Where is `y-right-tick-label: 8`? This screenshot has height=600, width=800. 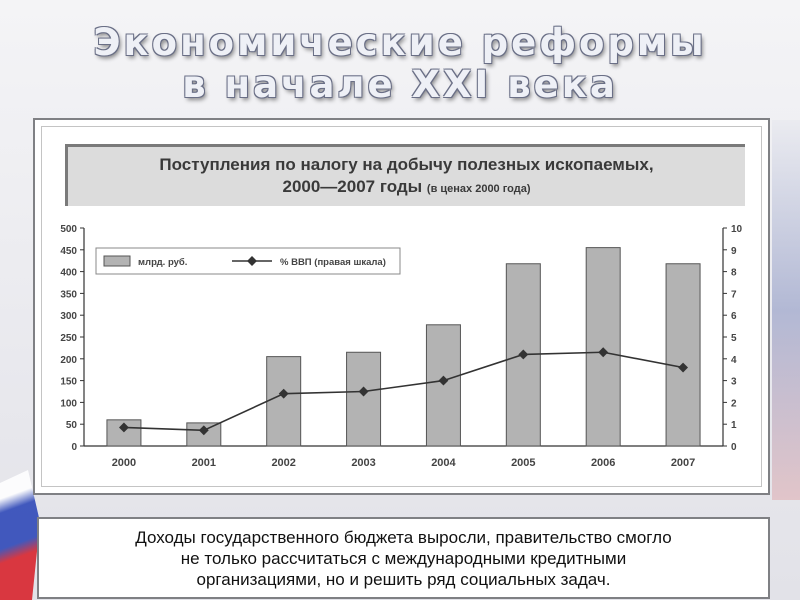
y-right-tick-label: 8 is located at coordinates (734, 273).